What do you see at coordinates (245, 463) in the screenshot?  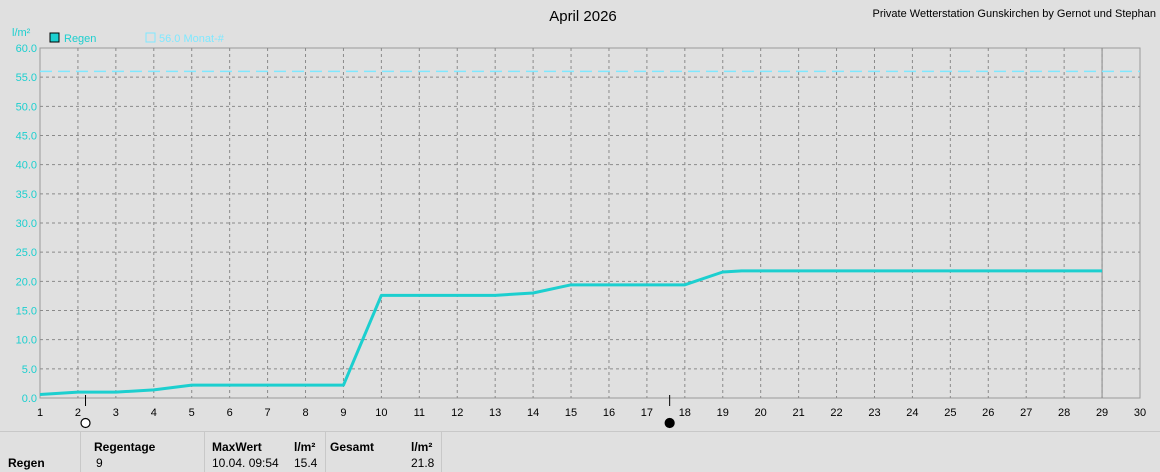 I see `maxwert-date: 10.04. 09:54` at bounding box center [245, 463].